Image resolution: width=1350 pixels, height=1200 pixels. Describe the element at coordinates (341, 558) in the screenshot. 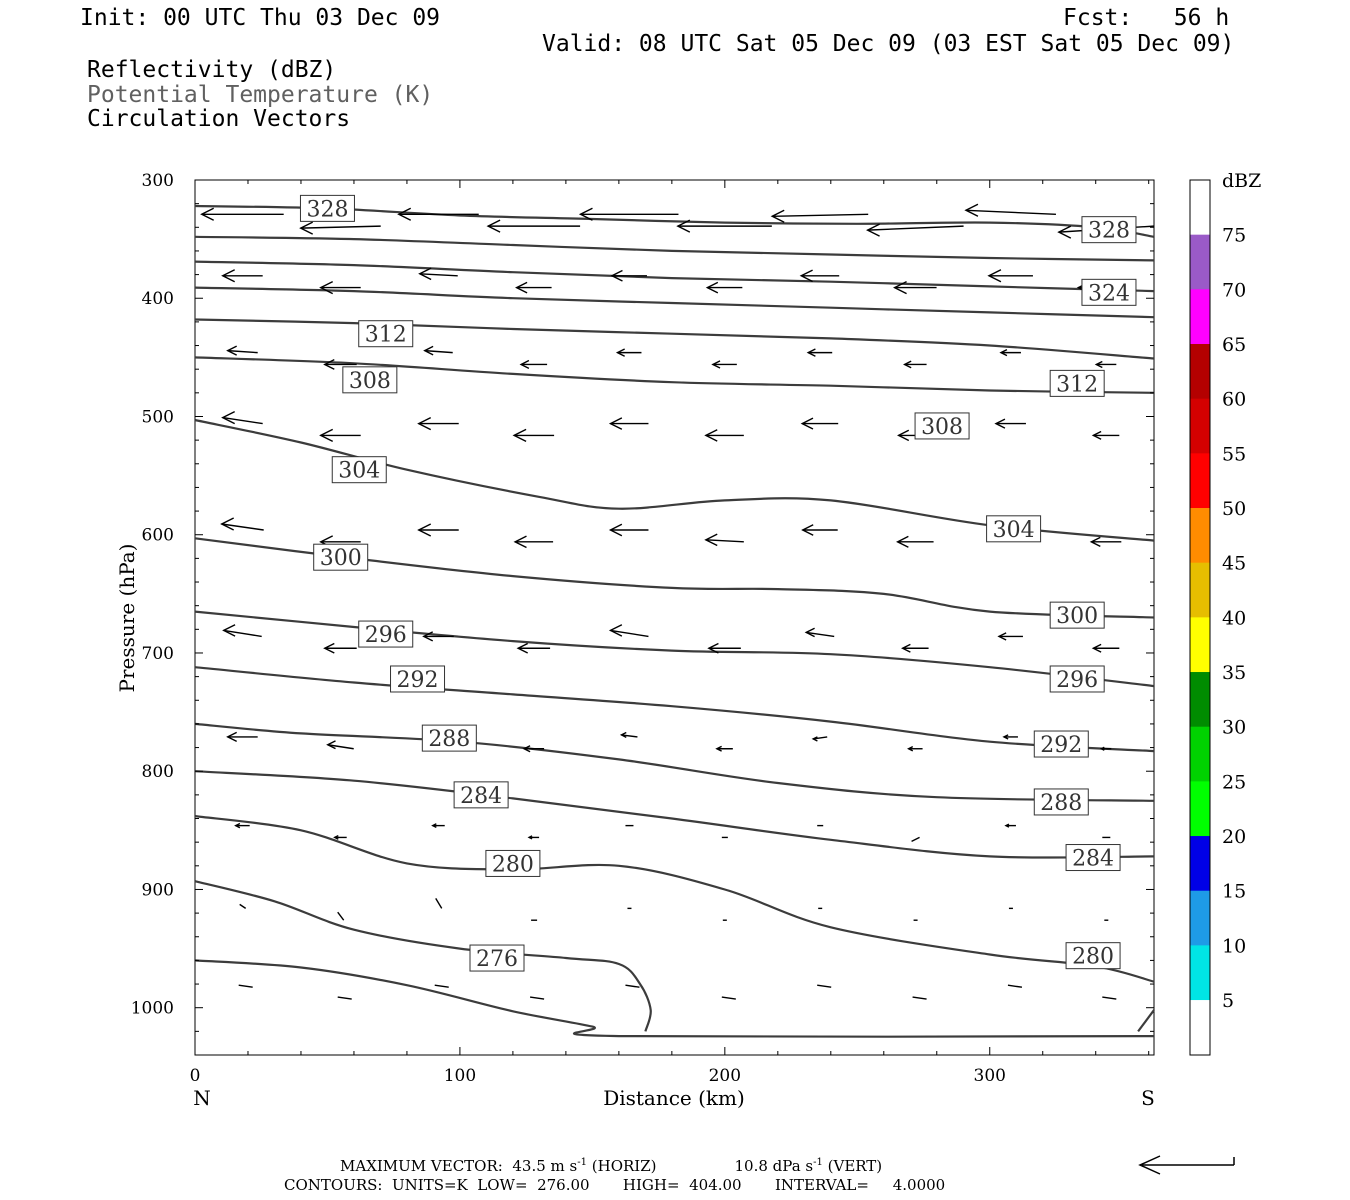

I see `contour-label: 300` at that location.